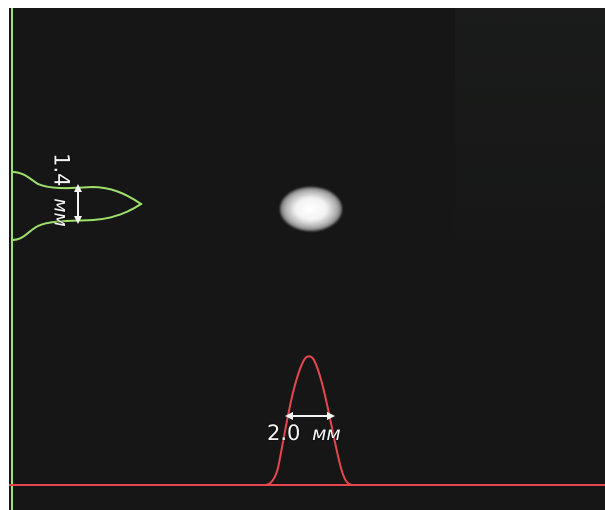  Describe the element at coordinates (61, 190) in the screenshot. I see `vertical-width-label: 1.4 мм` at that location.